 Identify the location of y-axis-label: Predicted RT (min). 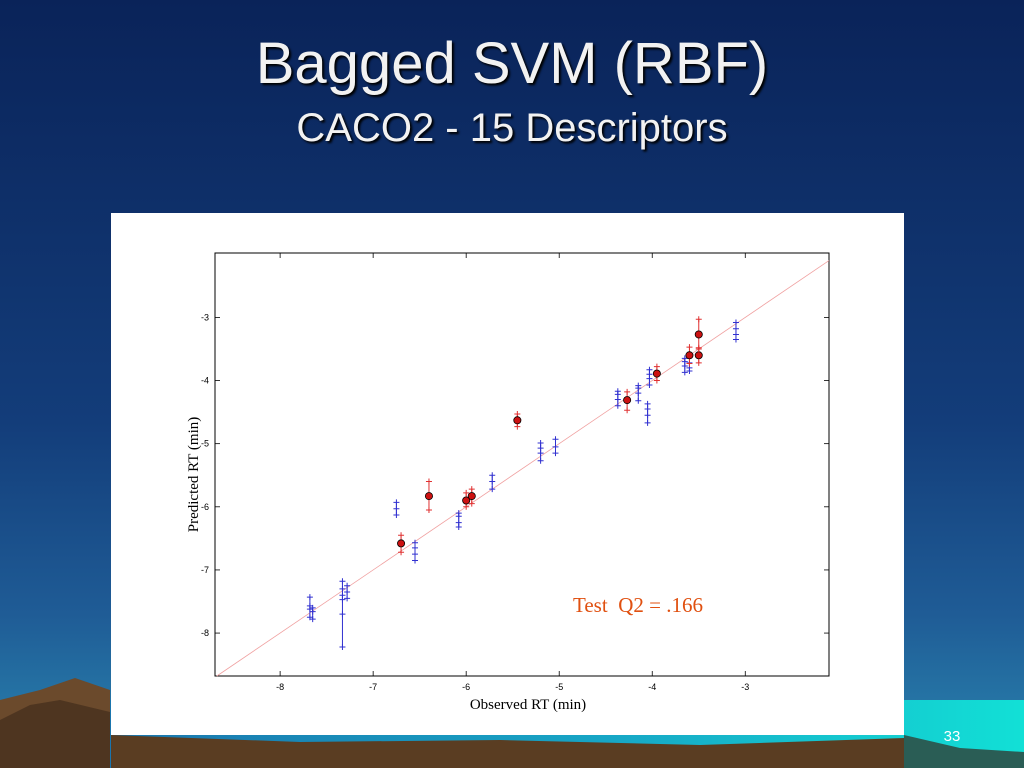
(194, 474).